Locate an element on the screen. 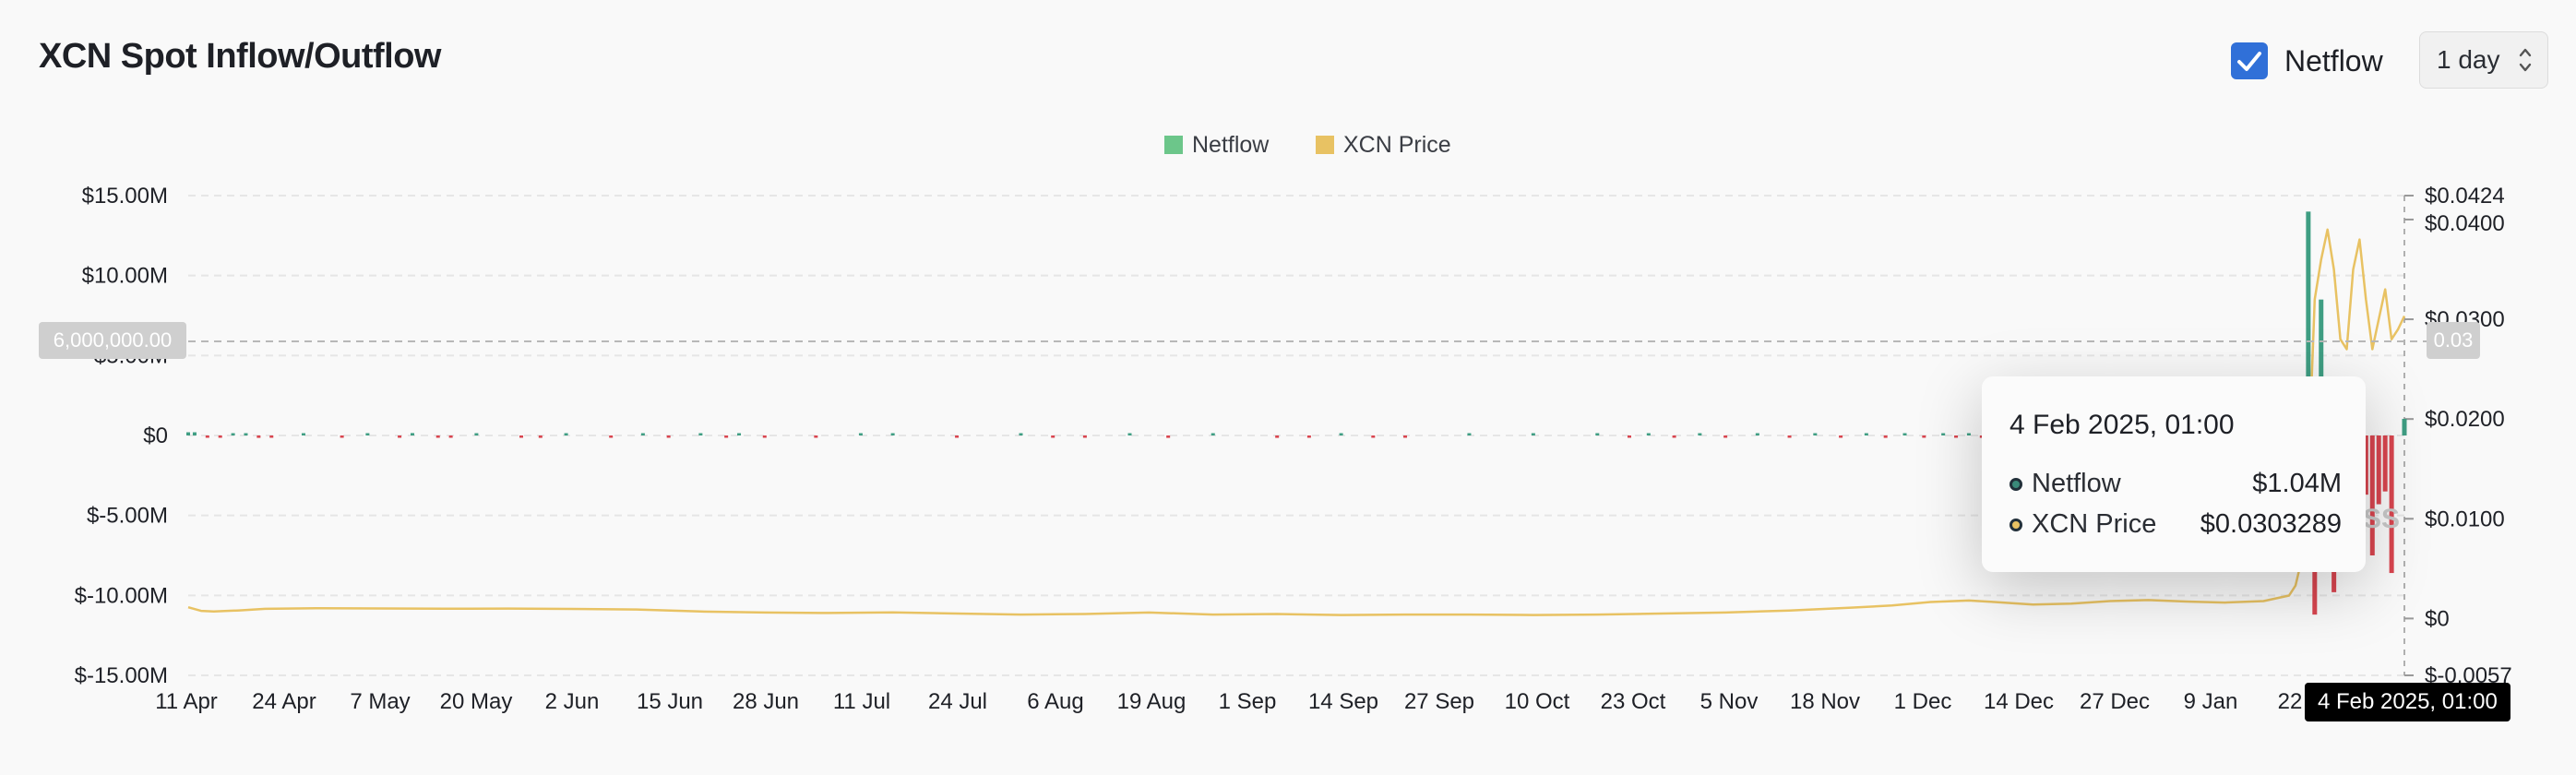 The height and width of the screenshot is (775, 2576). legend-label: Netflow is located at coordinates (1231, 145).